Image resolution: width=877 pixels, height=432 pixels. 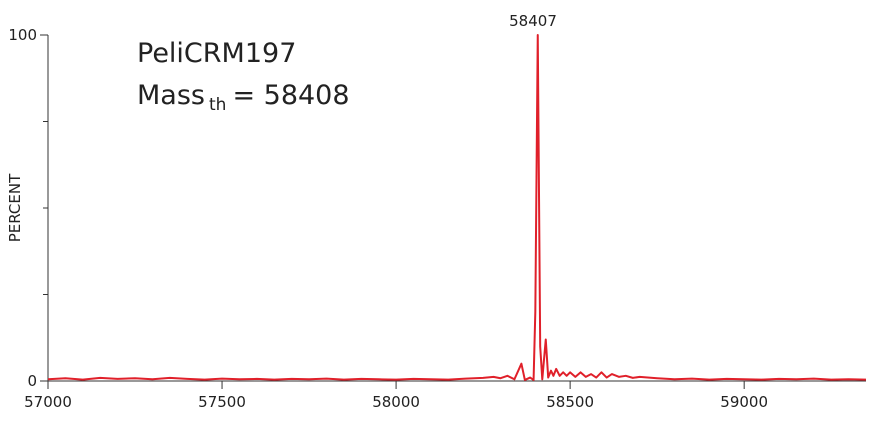 What do you see at coordinates (32, 381) in the screenshot?
I see `y-tick-label: 0` at bounding box center [32, 381].